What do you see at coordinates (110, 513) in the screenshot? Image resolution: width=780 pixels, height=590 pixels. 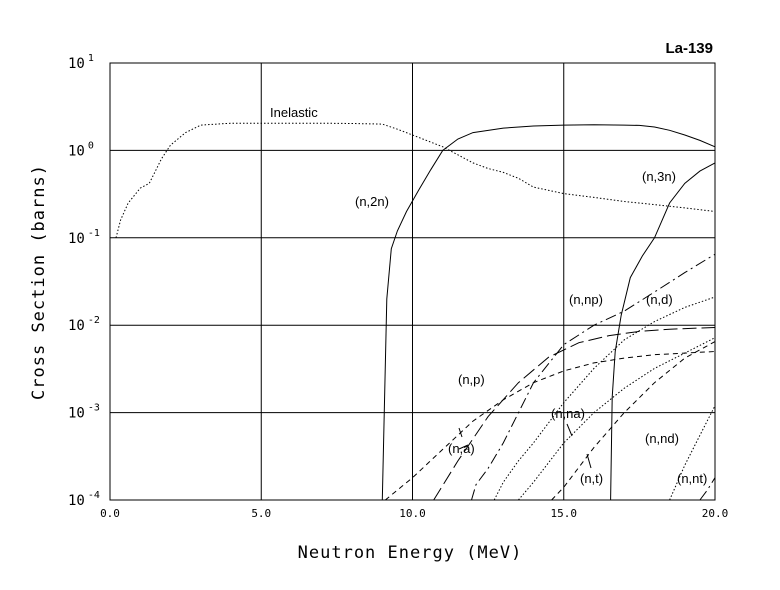 I see `x-tick-label: 0.0` at bounding box center [110, 513].